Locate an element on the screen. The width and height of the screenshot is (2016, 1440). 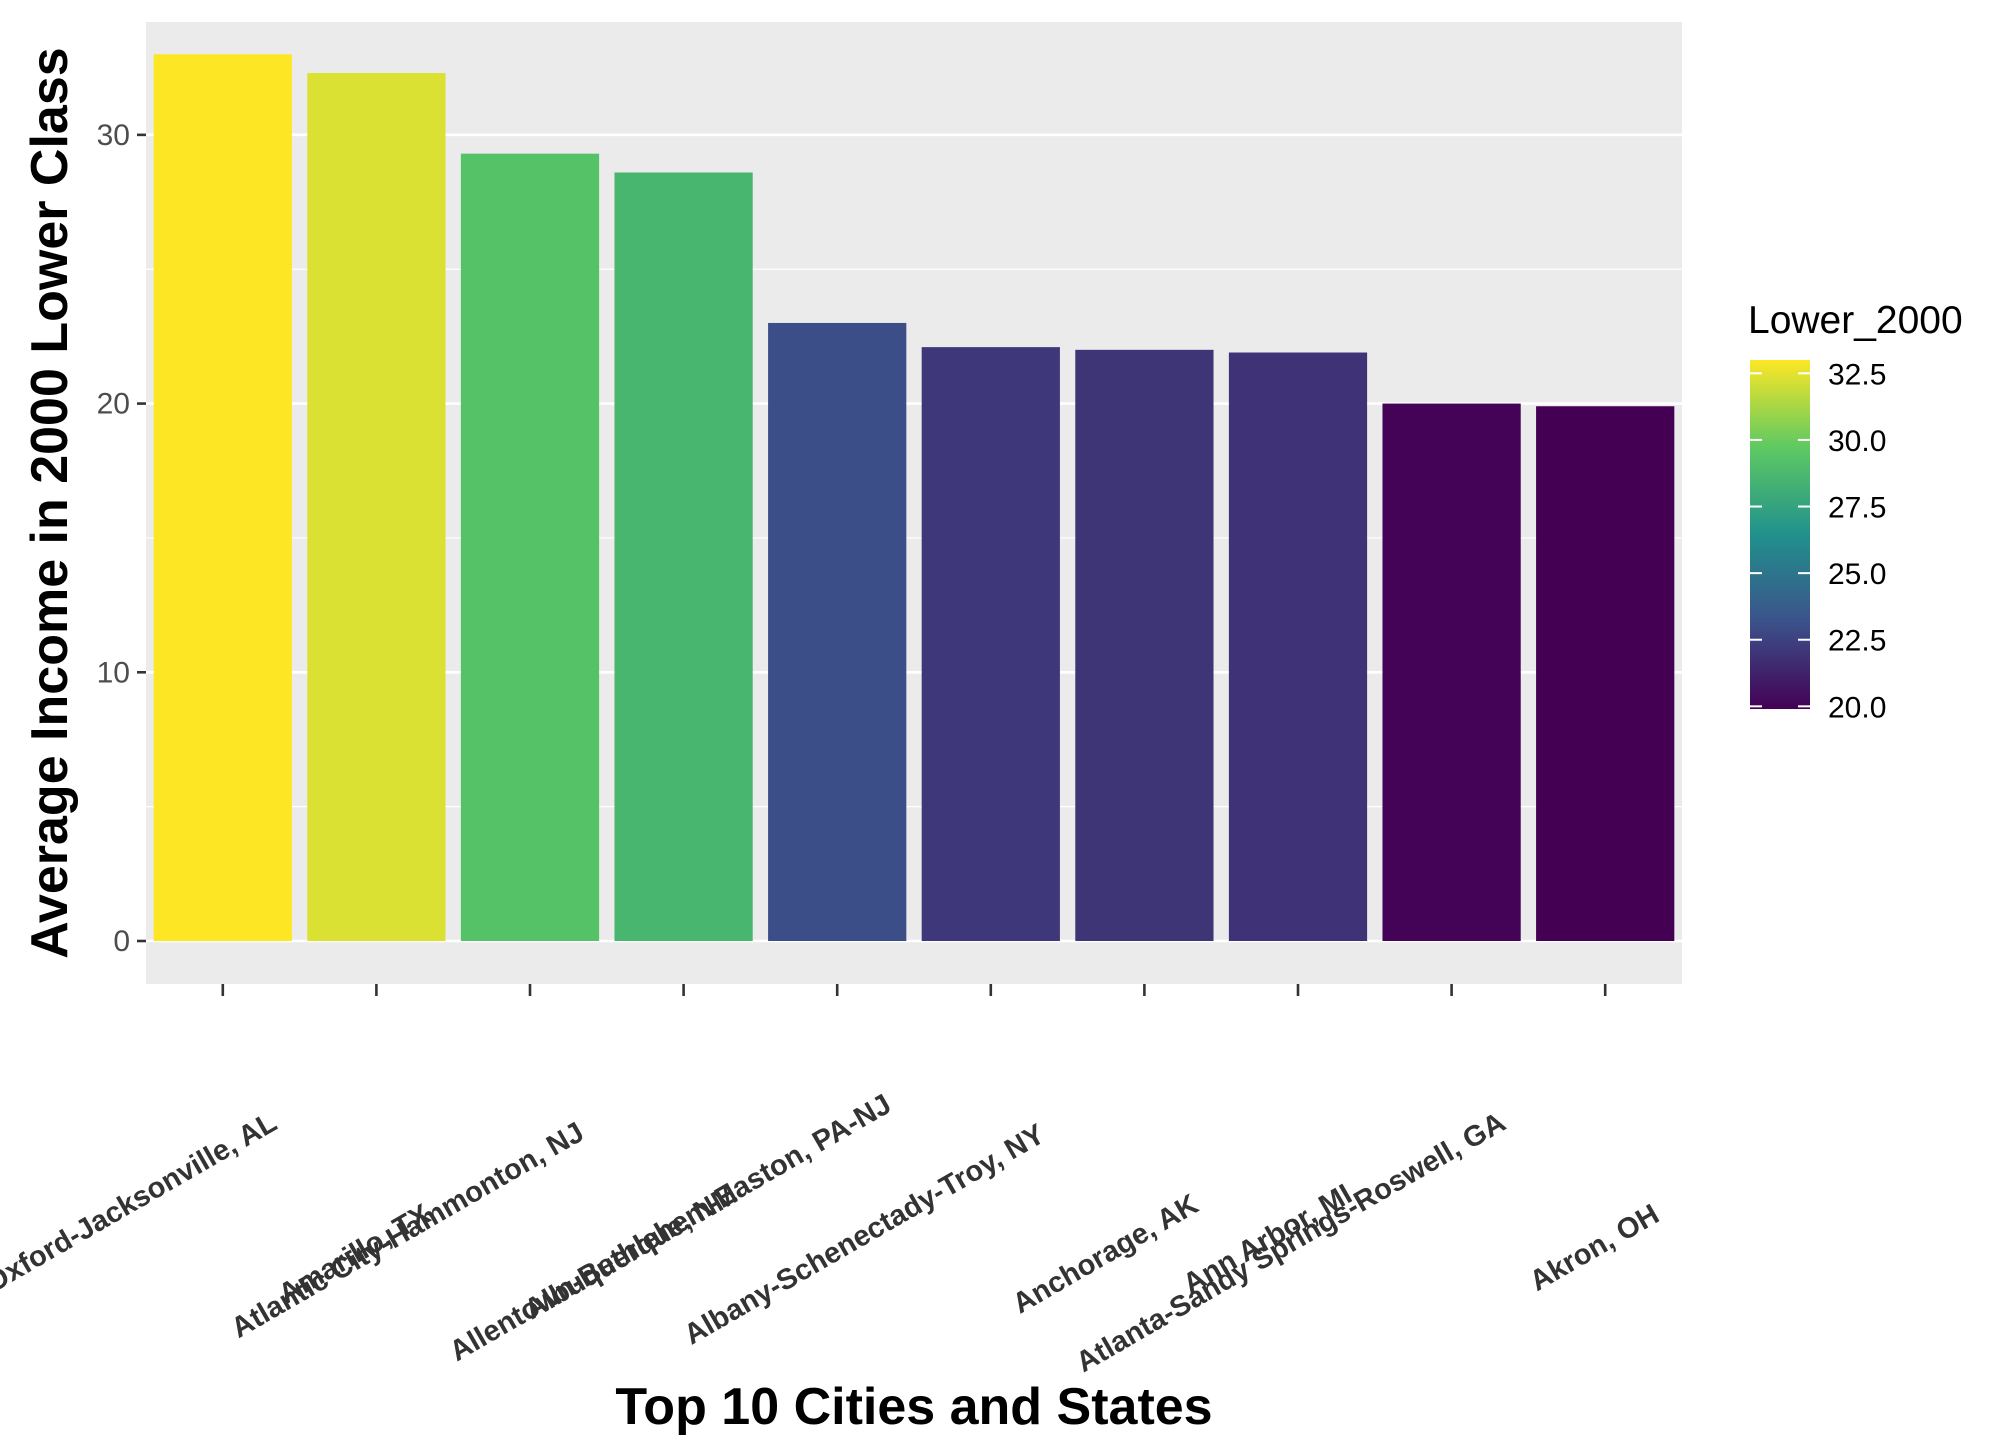
y-tick-label: 0 is located at coordinates (121, 941).